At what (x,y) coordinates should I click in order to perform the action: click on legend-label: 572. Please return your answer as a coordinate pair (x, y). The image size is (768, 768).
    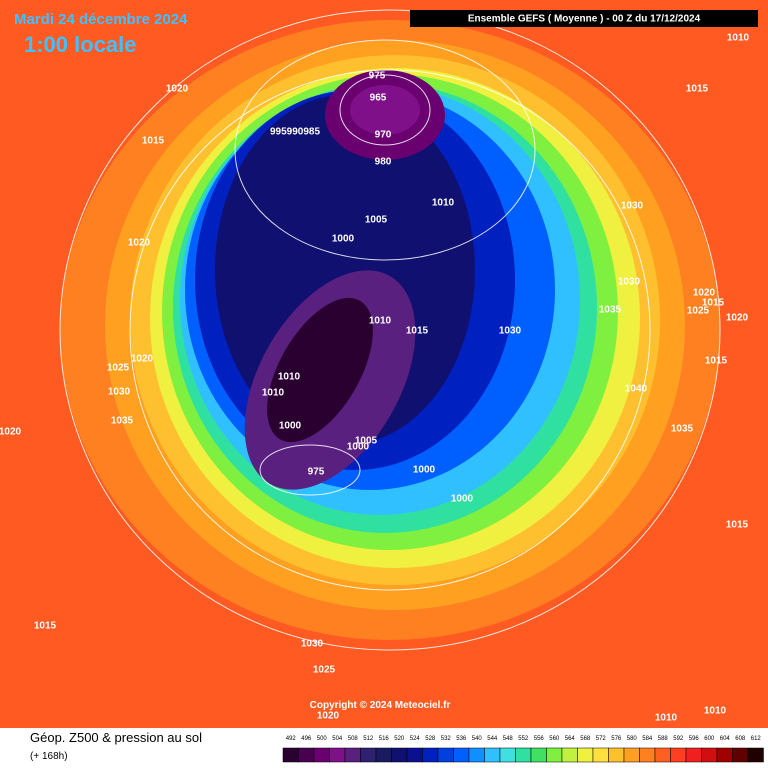
    Looking at the image, I should click on (601, 739).